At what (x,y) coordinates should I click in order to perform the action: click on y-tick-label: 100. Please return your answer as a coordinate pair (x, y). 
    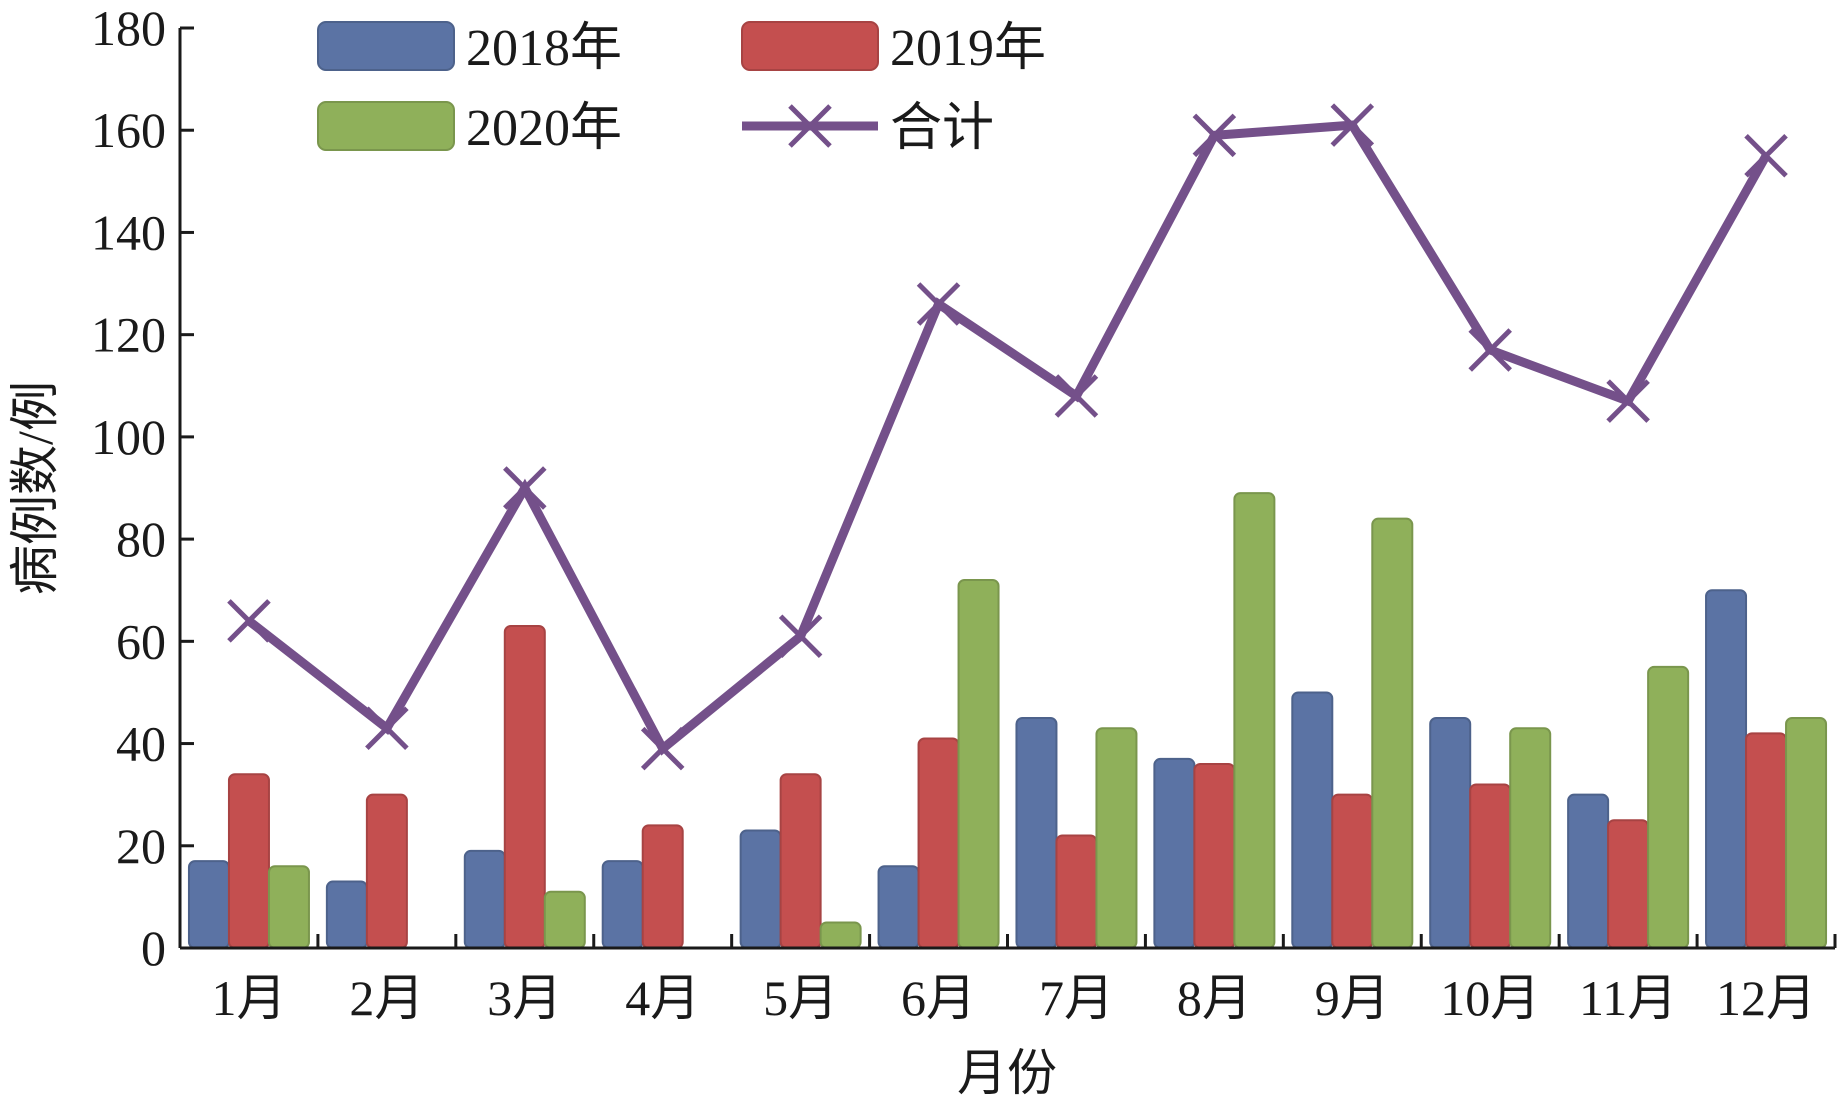
    Looking at the image, I should click on (128, 437).